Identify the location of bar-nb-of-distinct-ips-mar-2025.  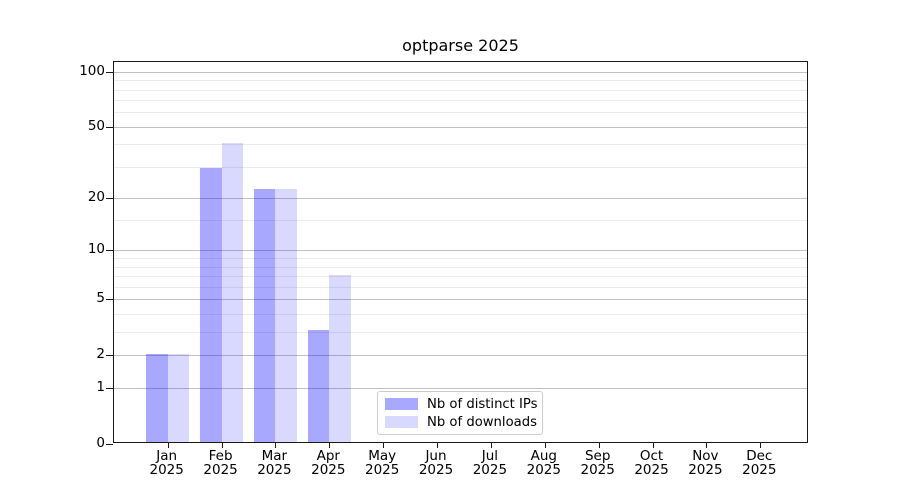
(264, 315).